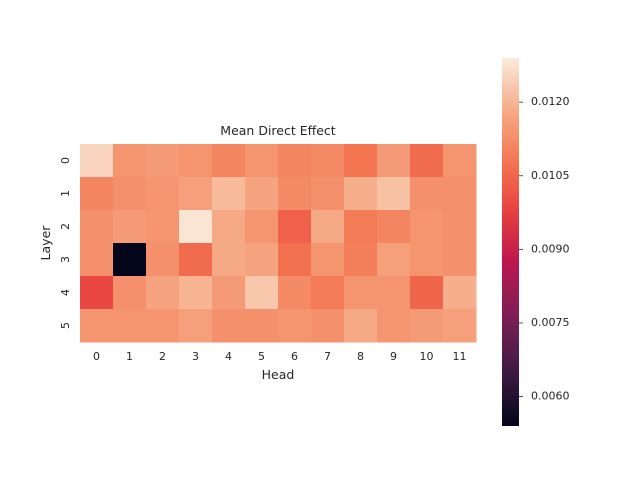 The height and width of the screenshot is (480, 640). I want to click on colorbar-tick-labels: 0.0060 0.0075 0.0090 0.0105 0.0120, so click(544, 249).